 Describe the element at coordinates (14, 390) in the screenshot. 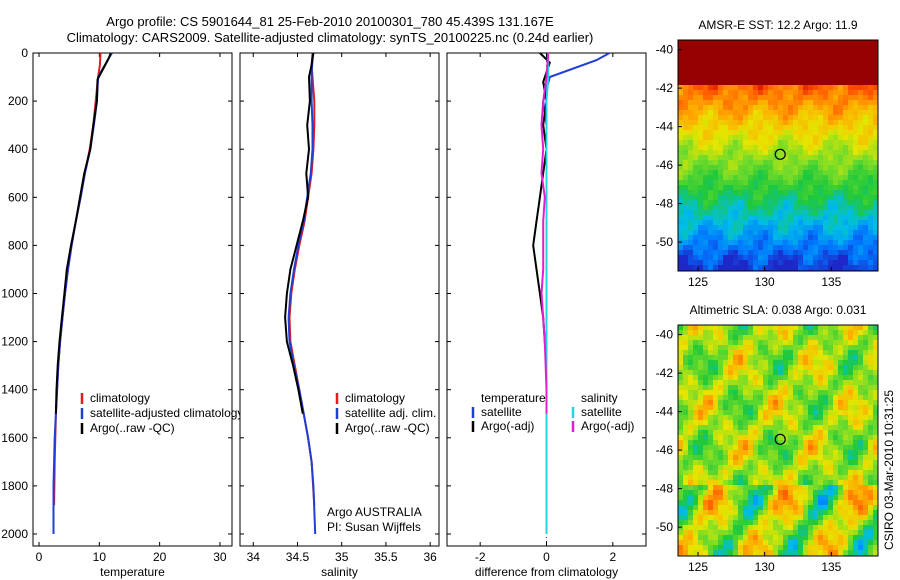

I see `y-tick-label: 1400` at that location.